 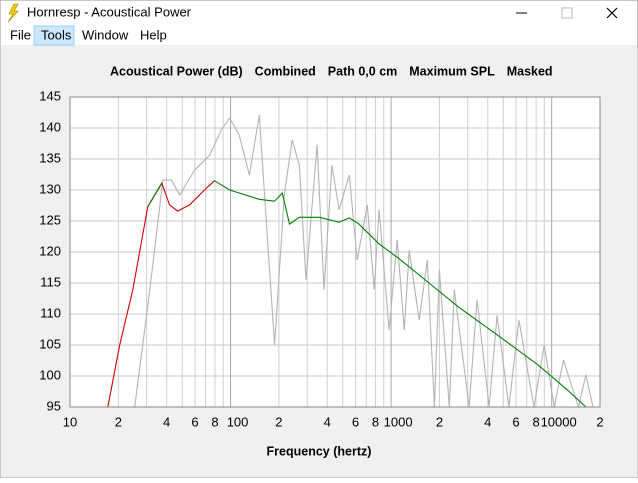 What do you see at coordinates (20, 34) in the screenshot?
I see `menu-item: File` at bounding box center [20, 34].